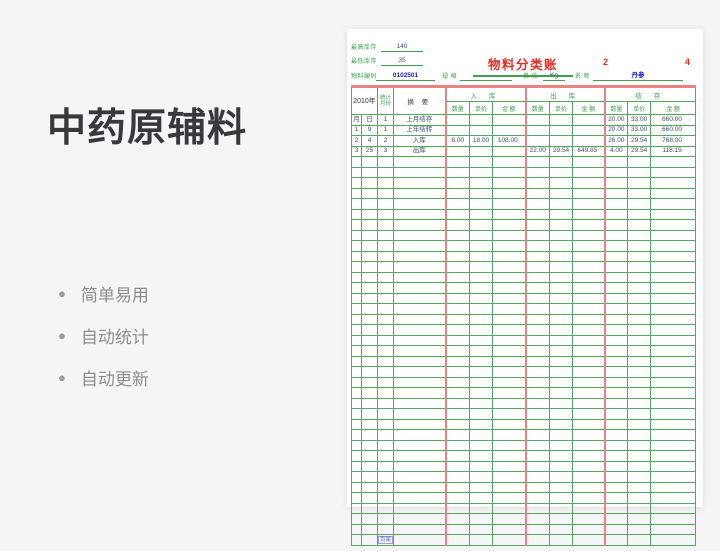  What do you see at coordinates (481, 108) in the screenshot?
I see `sub-header-price: 单价` at bounding box center [481, 108].